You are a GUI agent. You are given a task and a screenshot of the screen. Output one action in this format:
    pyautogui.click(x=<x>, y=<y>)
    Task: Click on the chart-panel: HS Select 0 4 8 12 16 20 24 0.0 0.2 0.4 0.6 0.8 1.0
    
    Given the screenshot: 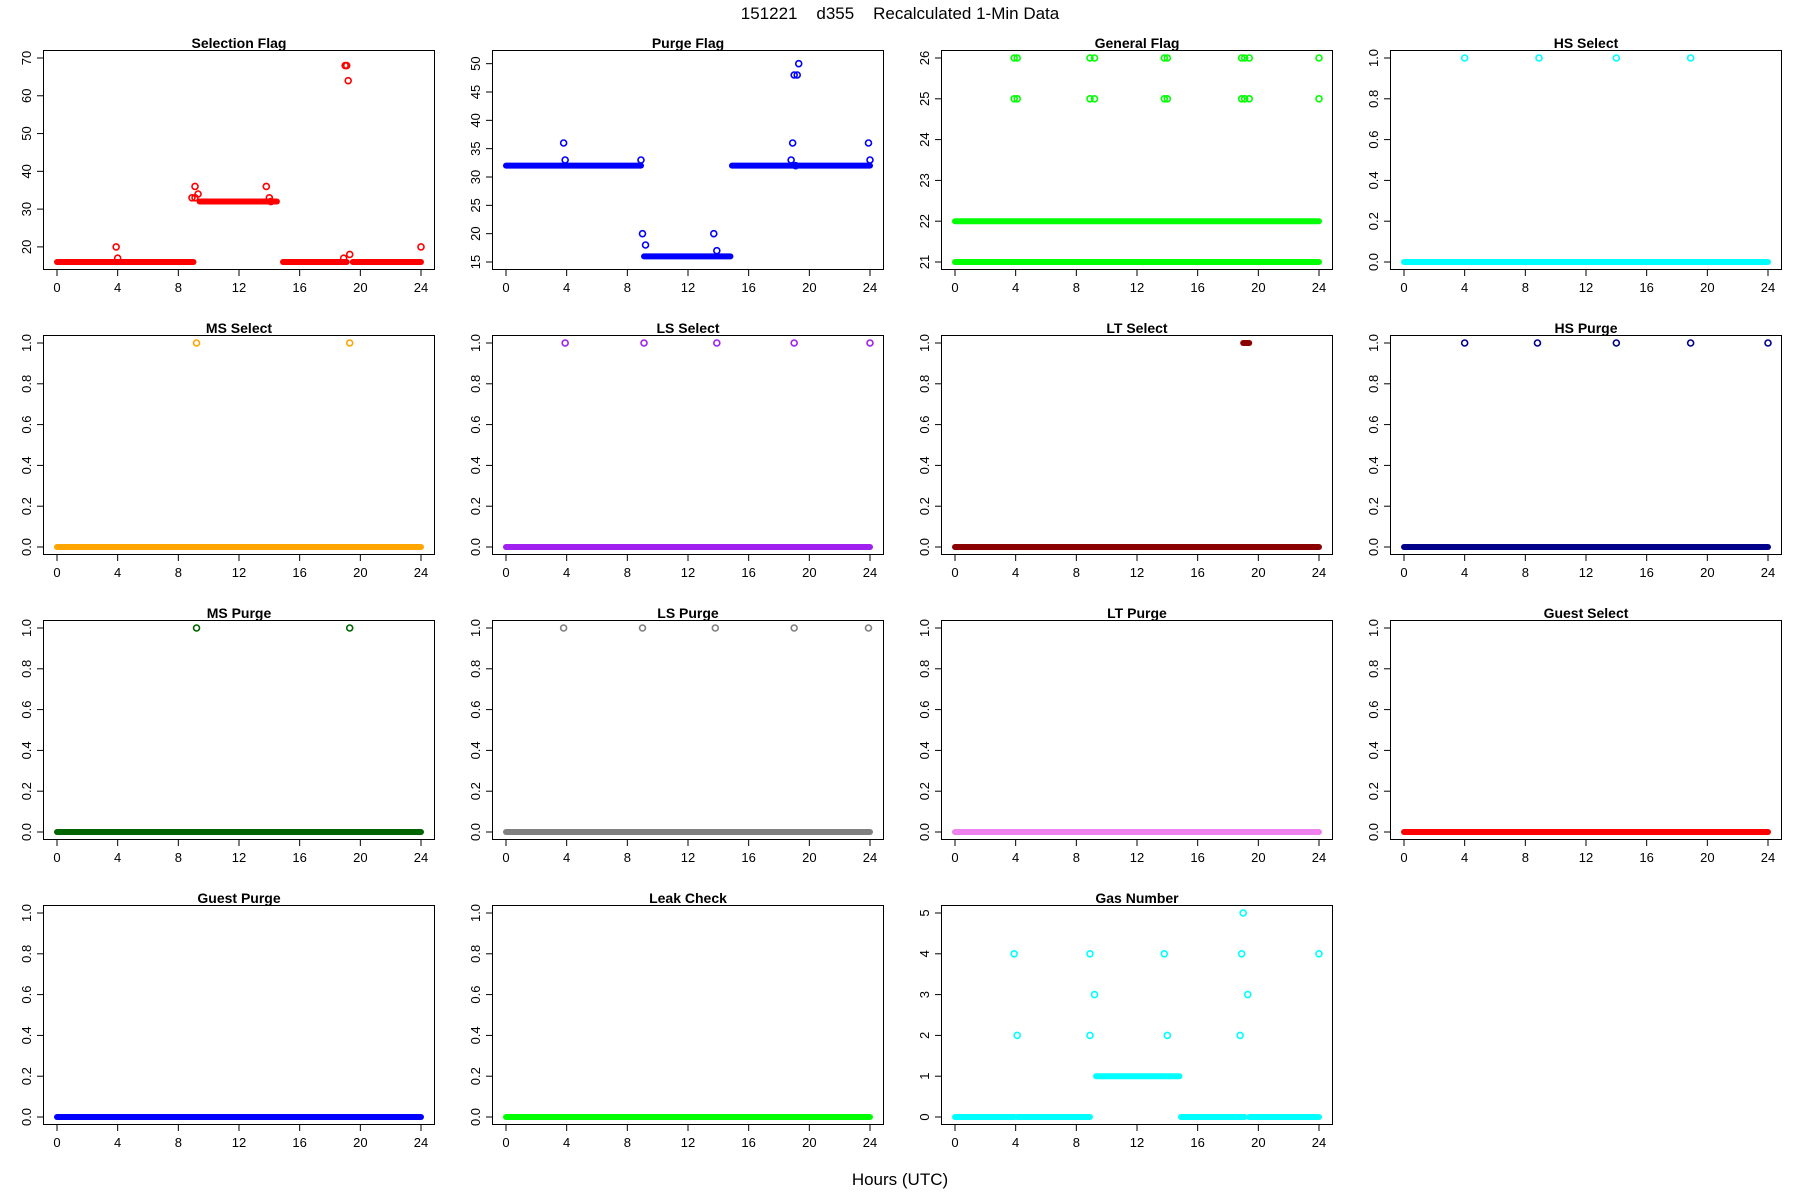 What is the action you would take?
    pyautogui.click(x=1586, y=160)
    